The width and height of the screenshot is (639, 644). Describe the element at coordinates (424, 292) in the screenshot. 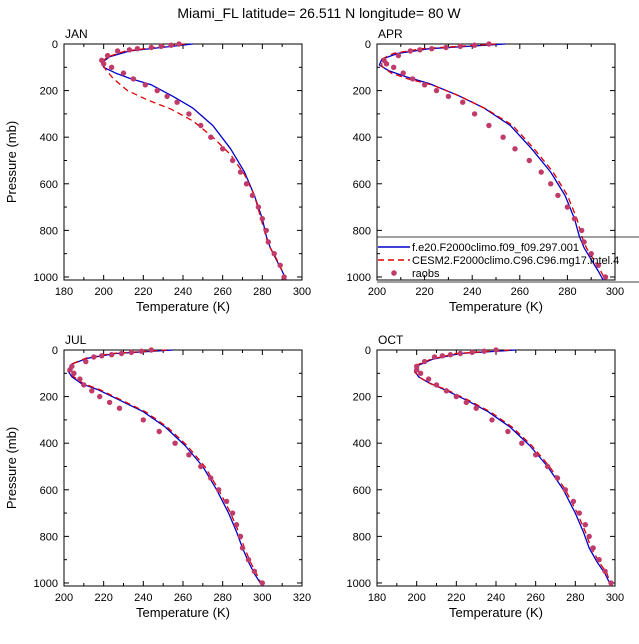

I see `x-tick-label: 220` at that location.